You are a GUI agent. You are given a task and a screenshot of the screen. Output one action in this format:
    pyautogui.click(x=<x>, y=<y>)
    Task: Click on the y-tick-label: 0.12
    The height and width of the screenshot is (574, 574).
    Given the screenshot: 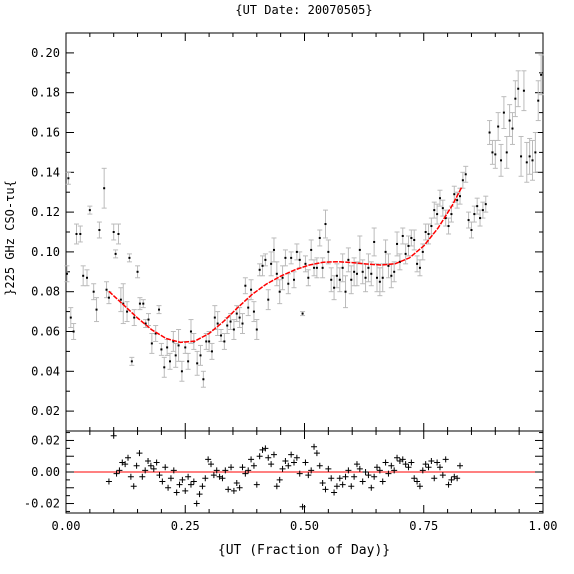 What is the action you would take?
    pyautogui.click(x=45, y=212)
    